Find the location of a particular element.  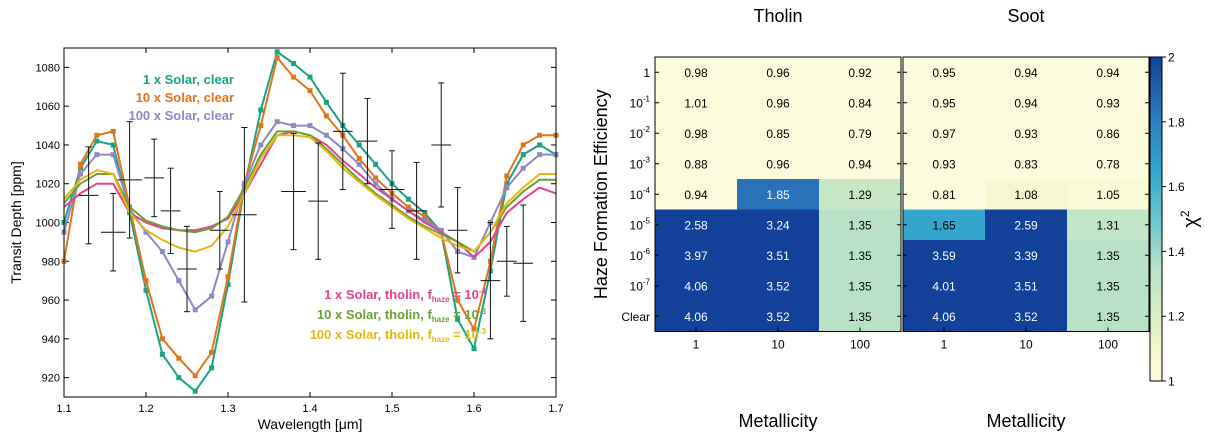

panel-title: Tholin is located at coordinates (777, 16).